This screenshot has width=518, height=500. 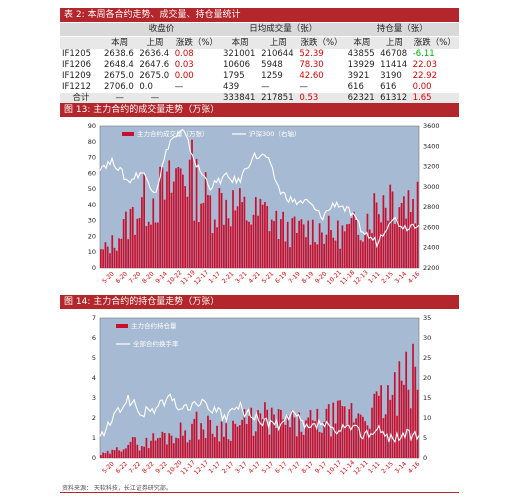 I want to click on right-axis-tick-label: 3000, so click(x=431, y=187).